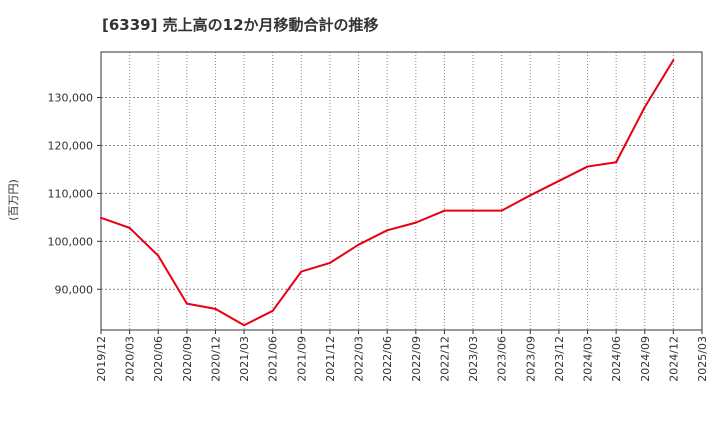  What do you see at coordinates (71, 193) in the screenshot?
I see `y-tick-label: 110,000` at bounding box center [71, 193].